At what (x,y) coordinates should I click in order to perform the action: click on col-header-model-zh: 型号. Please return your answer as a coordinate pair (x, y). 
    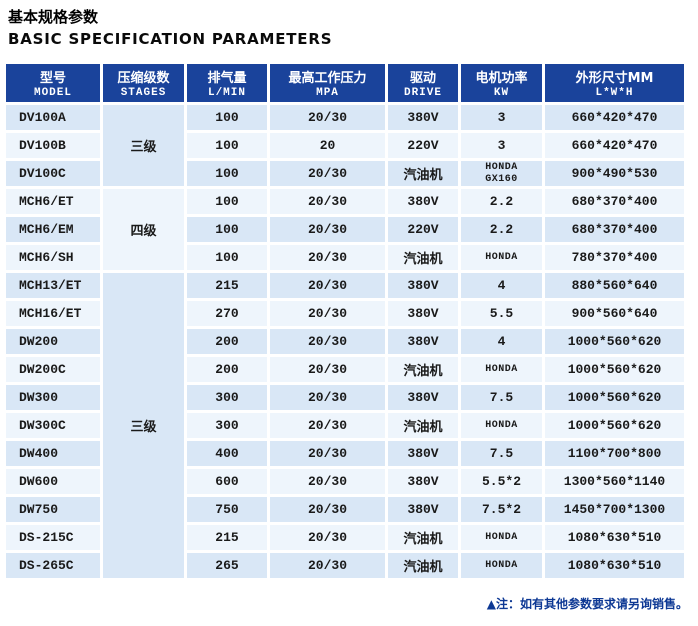
    Looking at the image, I should click on (52, 78).